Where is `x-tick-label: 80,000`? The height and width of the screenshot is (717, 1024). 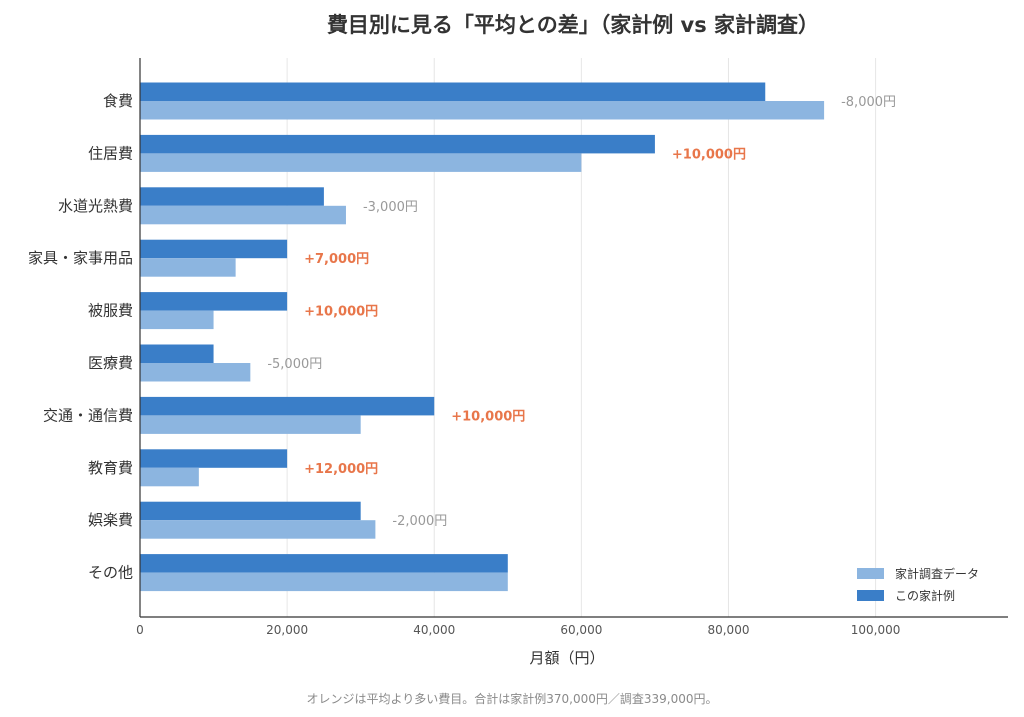 x-tick-label: 80,000 is located at coordinates (728, 630).